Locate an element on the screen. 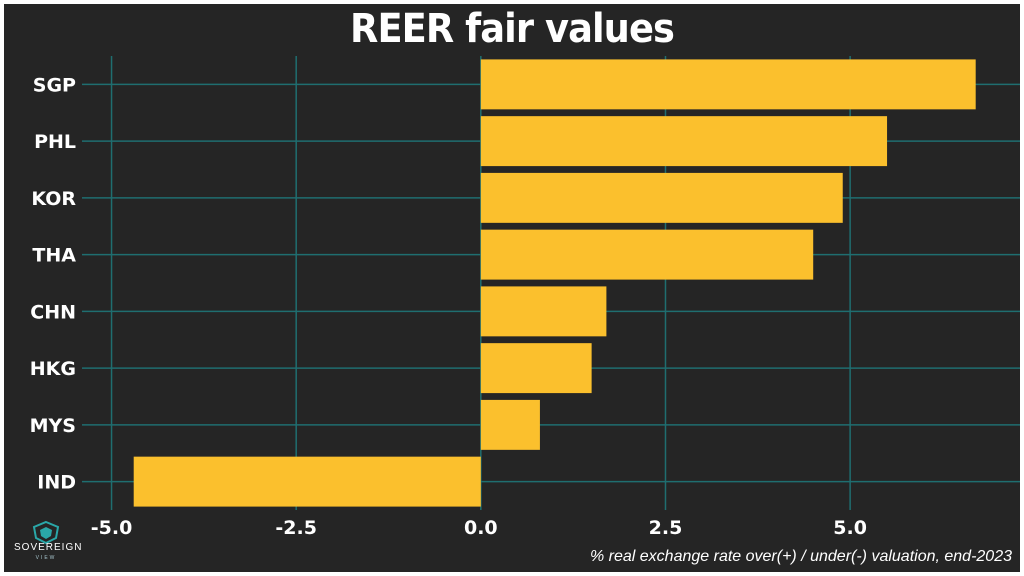 Image resolution: width=1024 pixels, height=576 pixels. y-tick-label: KOR is located at coordinates (53, 199).